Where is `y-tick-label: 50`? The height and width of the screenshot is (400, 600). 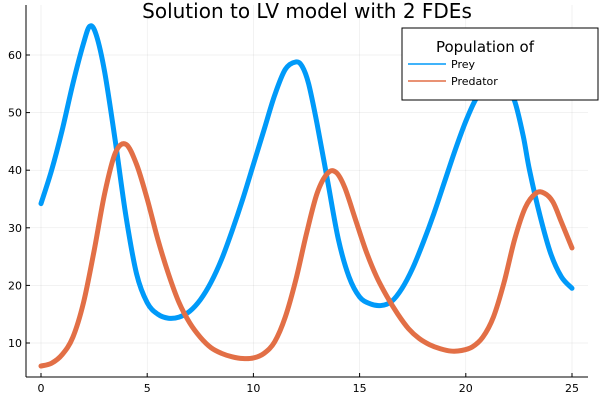
y-tick-label: 50 is located at coordinates (15, 113).